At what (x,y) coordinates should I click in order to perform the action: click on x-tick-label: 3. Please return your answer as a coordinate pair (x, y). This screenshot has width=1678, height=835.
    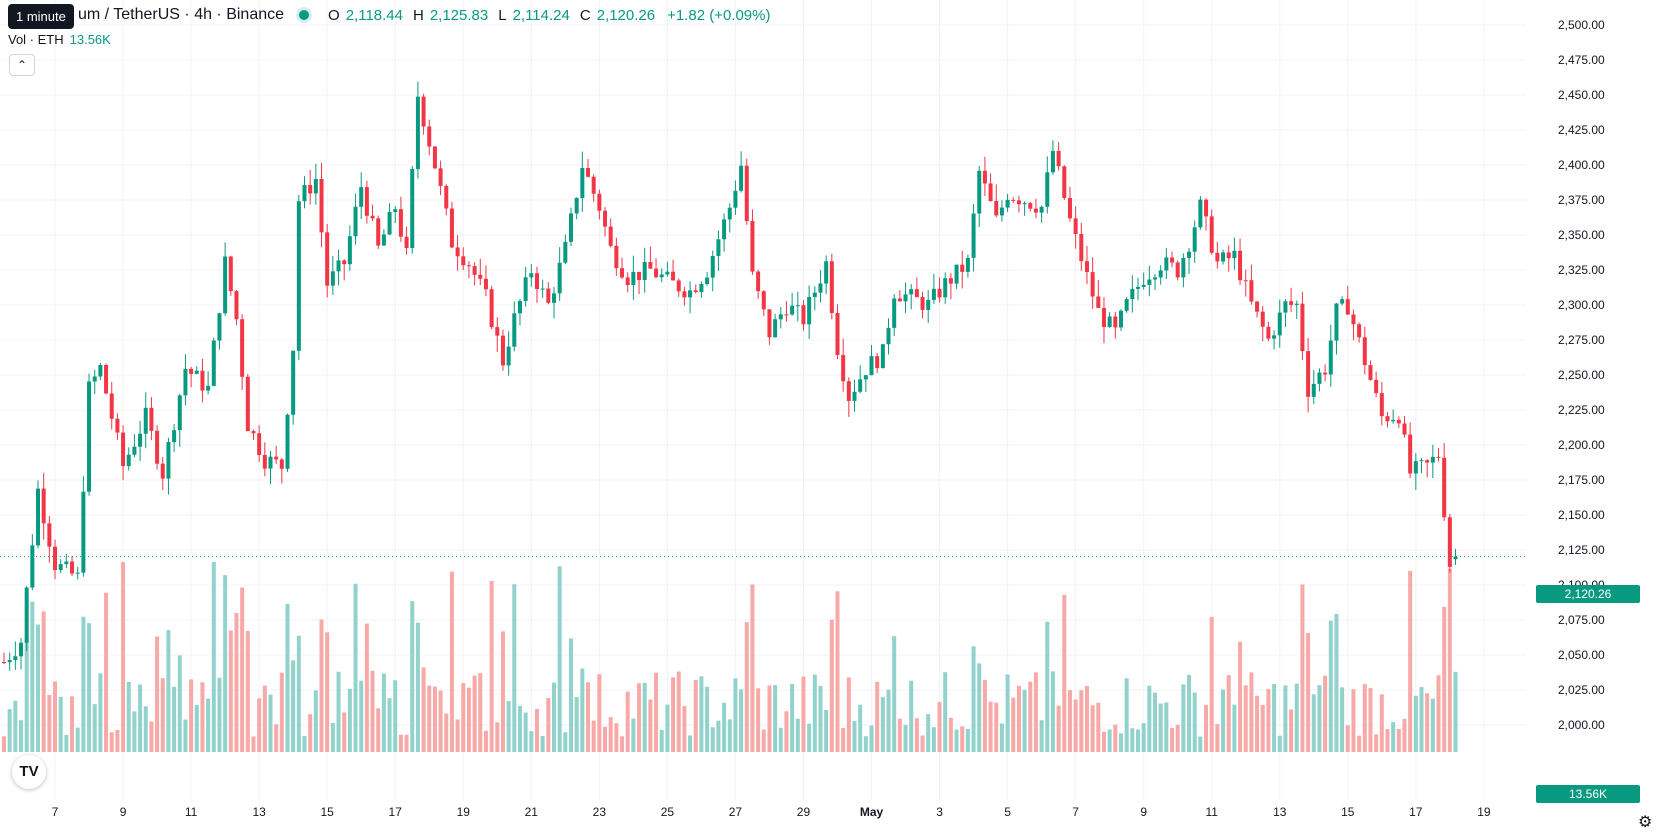
    Looking at the image, I should click on (939, 812).